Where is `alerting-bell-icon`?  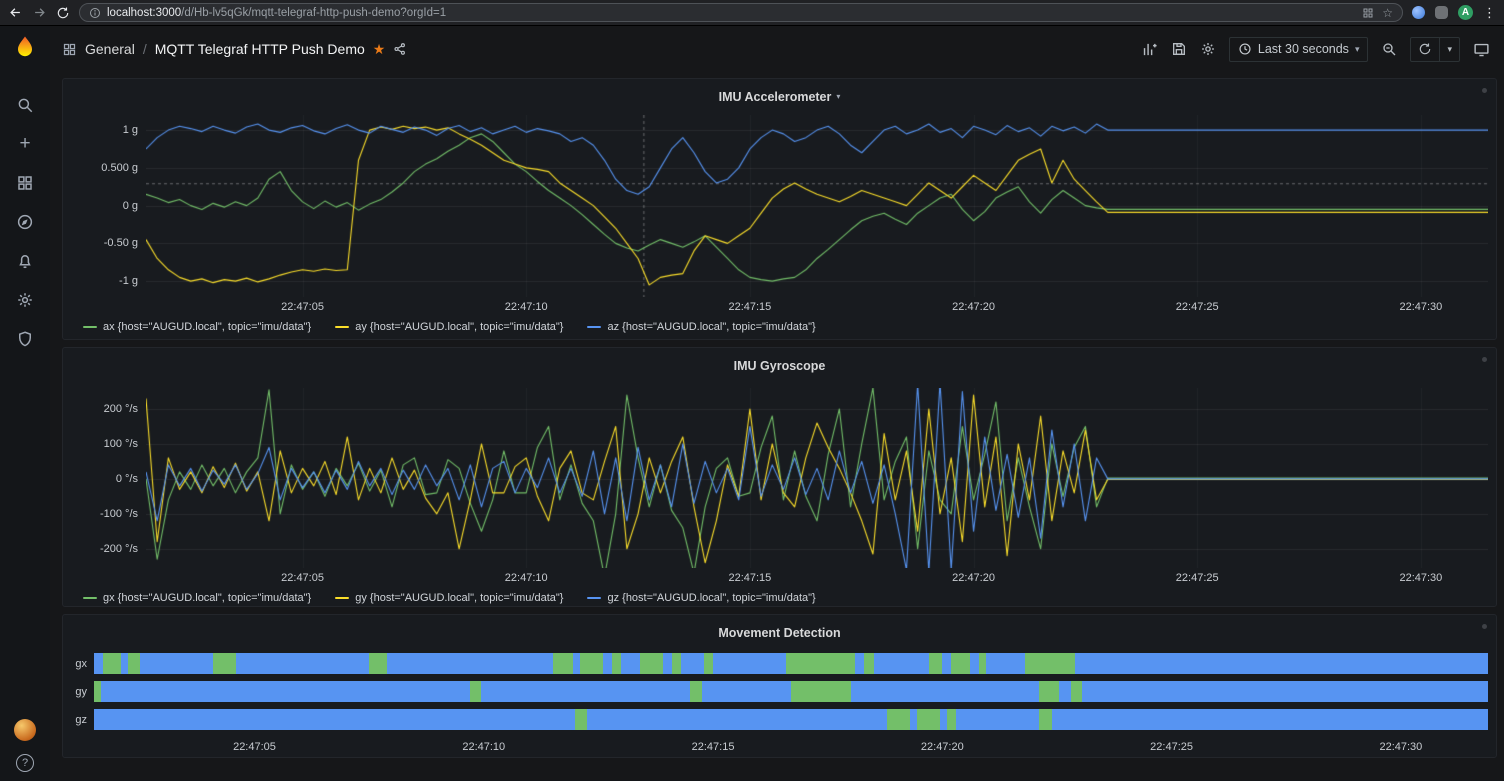
alerting-bell-icon is located at coordinates (25, 261).